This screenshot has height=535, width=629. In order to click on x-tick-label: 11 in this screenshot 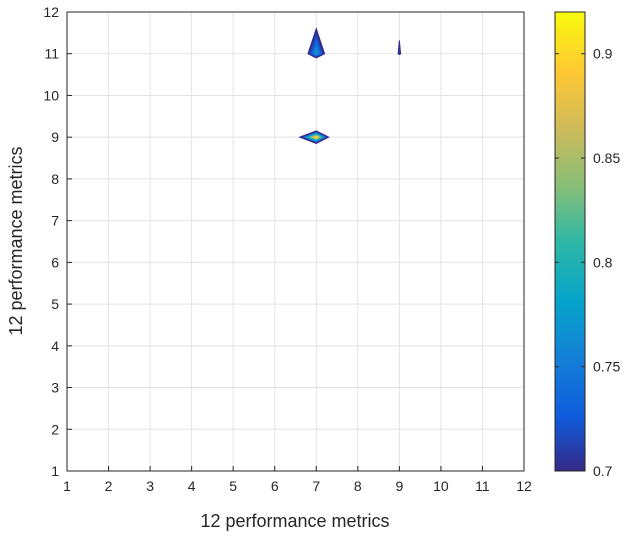, I will do `click(482, 486)`.